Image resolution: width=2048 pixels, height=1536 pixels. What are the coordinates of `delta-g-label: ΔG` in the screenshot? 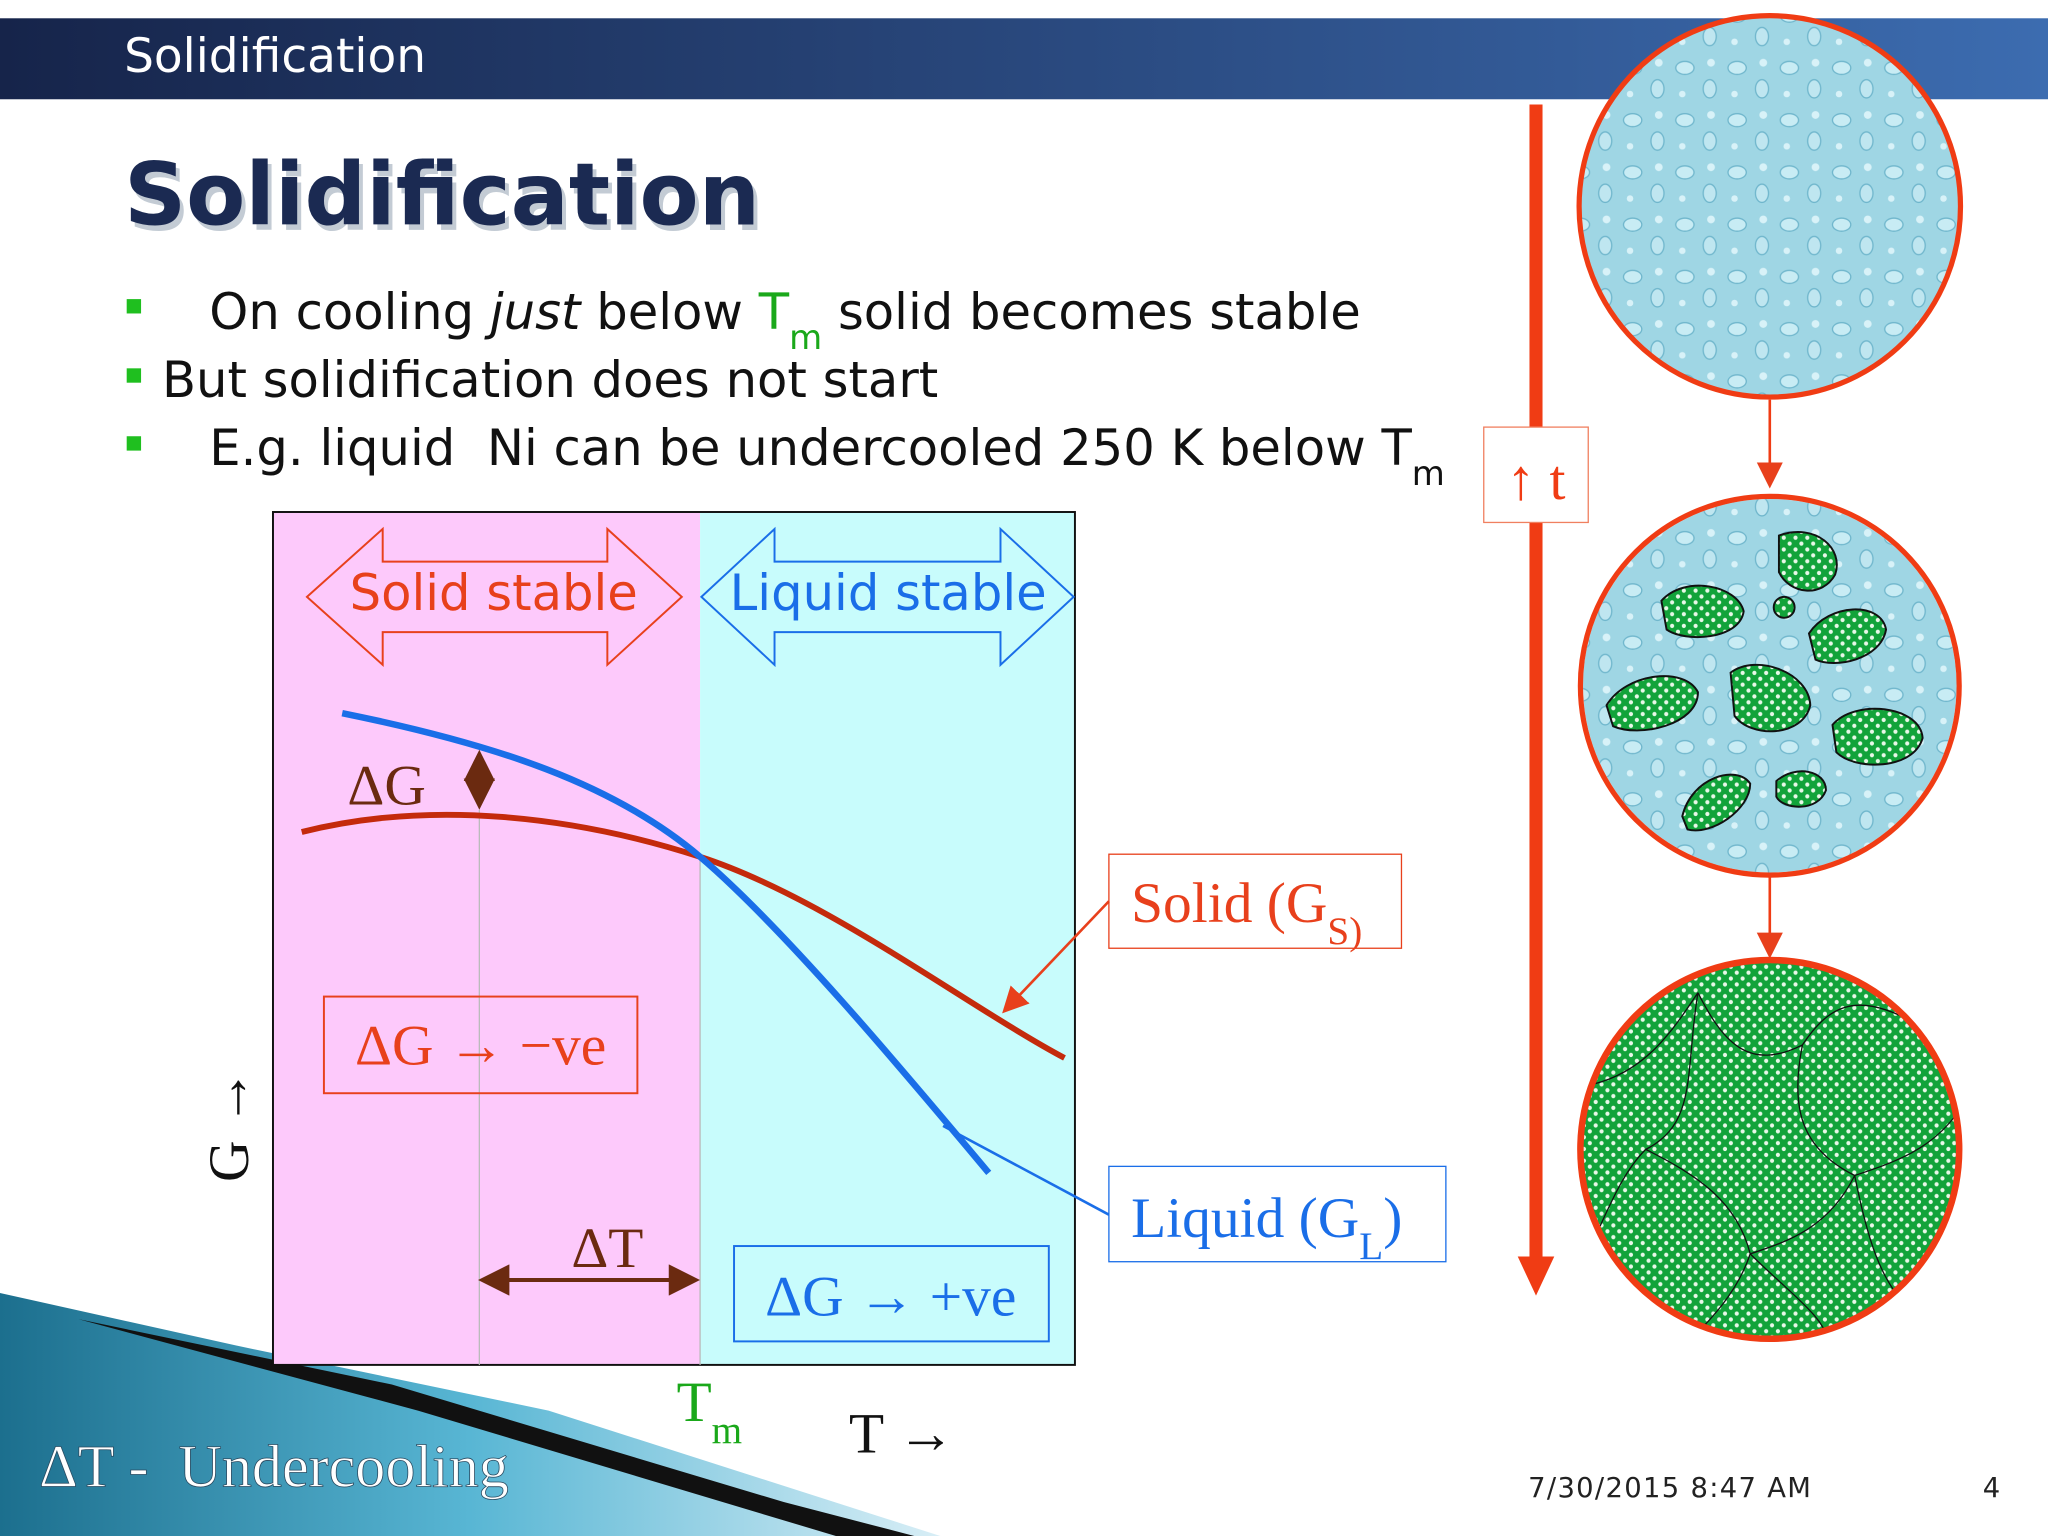 It's located at (386, 786).